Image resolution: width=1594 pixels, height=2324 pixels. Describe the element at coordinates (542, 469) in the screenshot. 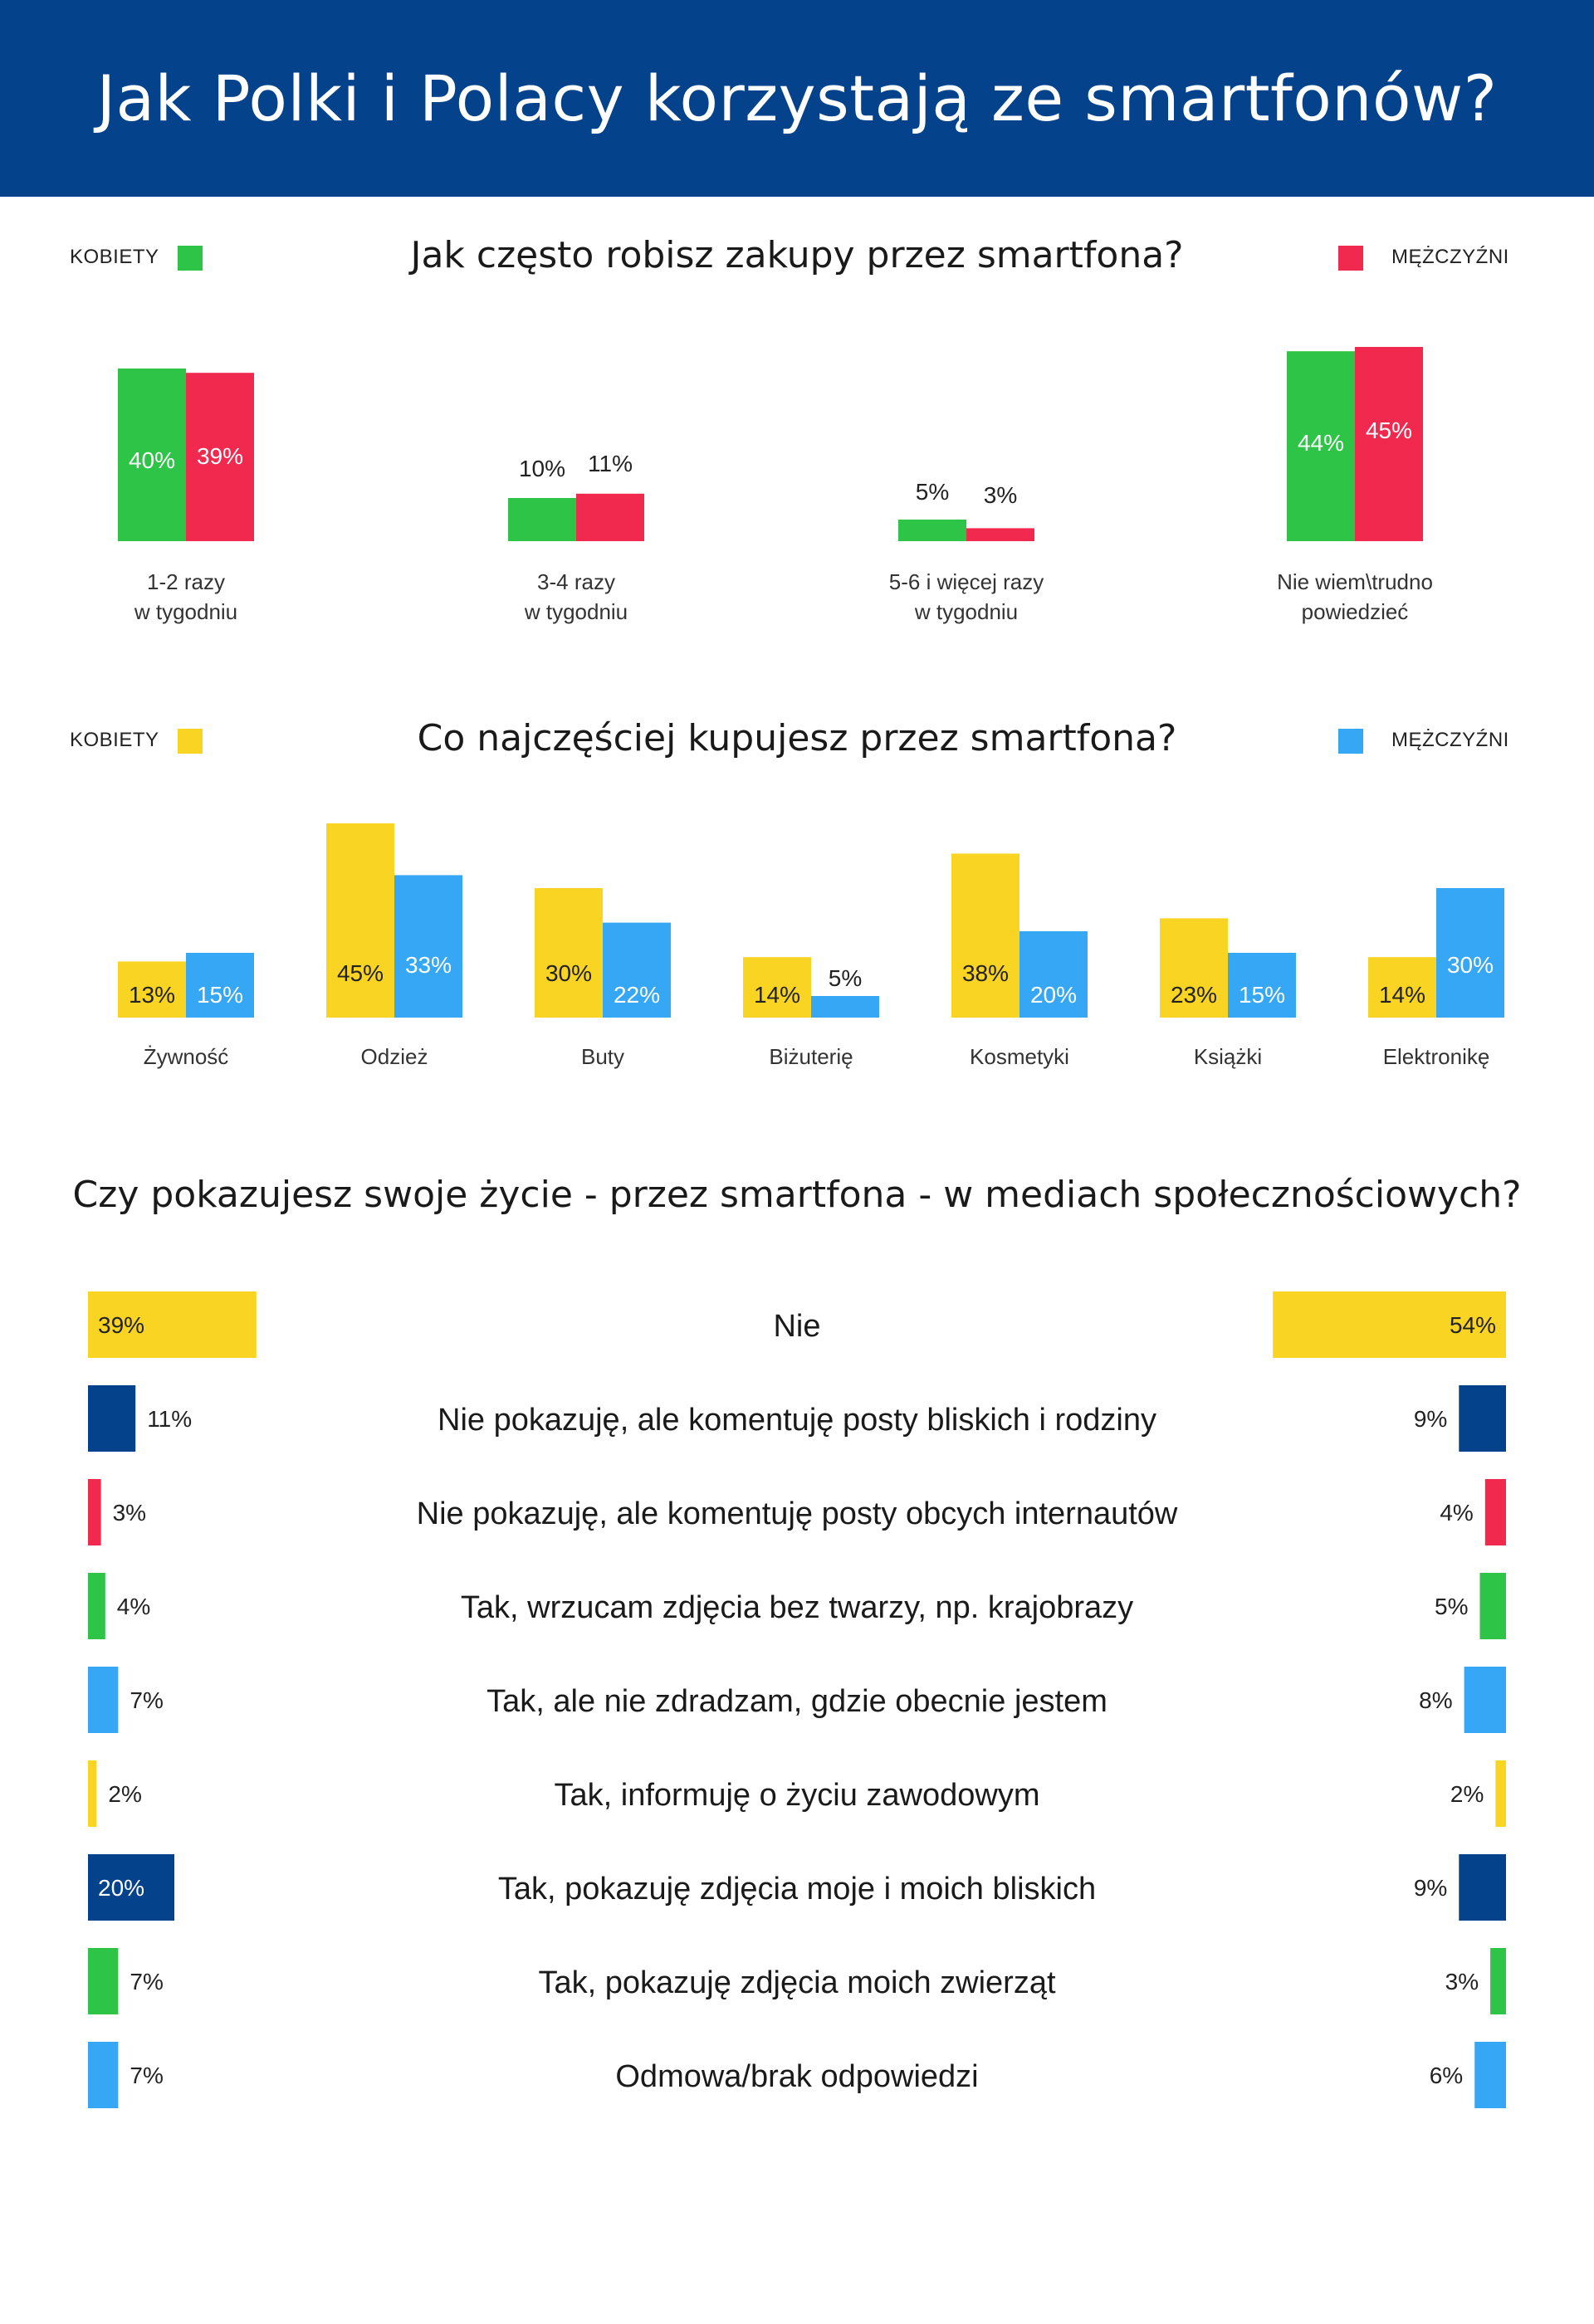

I see `data-label-women-1: 10%` at that location.